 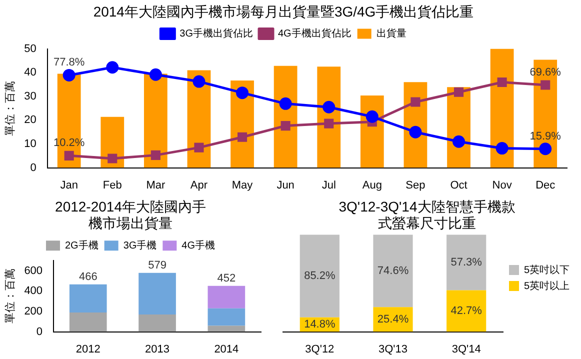 What do you see at coordinates (427, 215) in the screenshot?
I see `chart-title: 3Q'12-3Q'14大陸智慧手機款式螢幕尺寸比重` at bounding box center [427, 215].